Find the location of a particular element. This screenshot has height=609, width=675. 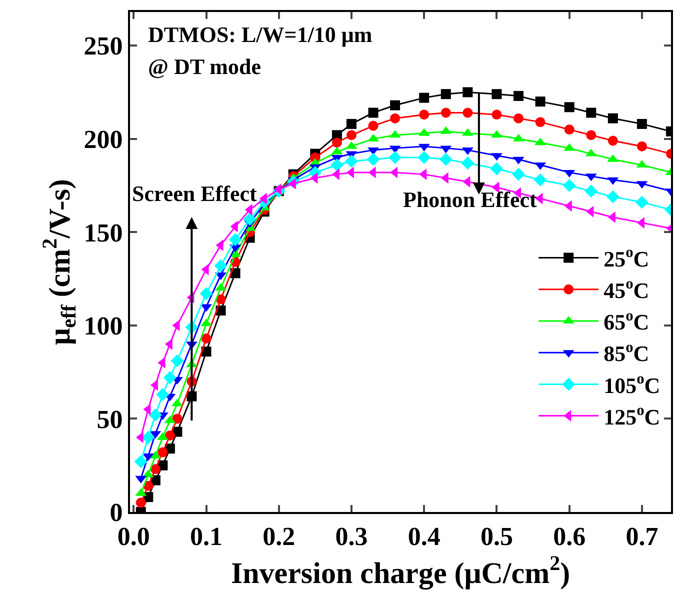

legend-label: 85$^{o}$C is located at coordinates (627, 352).